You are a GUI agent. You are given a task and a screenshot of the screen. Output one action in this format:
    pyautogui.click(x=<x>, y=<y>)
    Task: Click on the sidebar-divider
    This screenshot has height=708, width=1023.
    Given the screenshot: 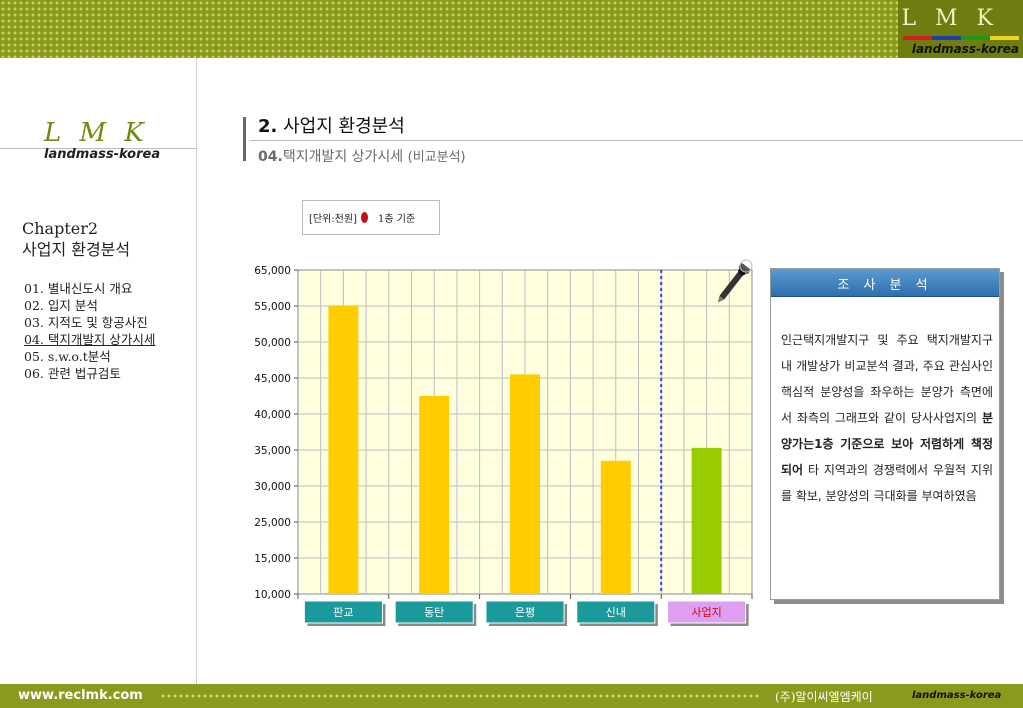 What is the action you would take?
    pyautogui.click(x=196, y=371)
    